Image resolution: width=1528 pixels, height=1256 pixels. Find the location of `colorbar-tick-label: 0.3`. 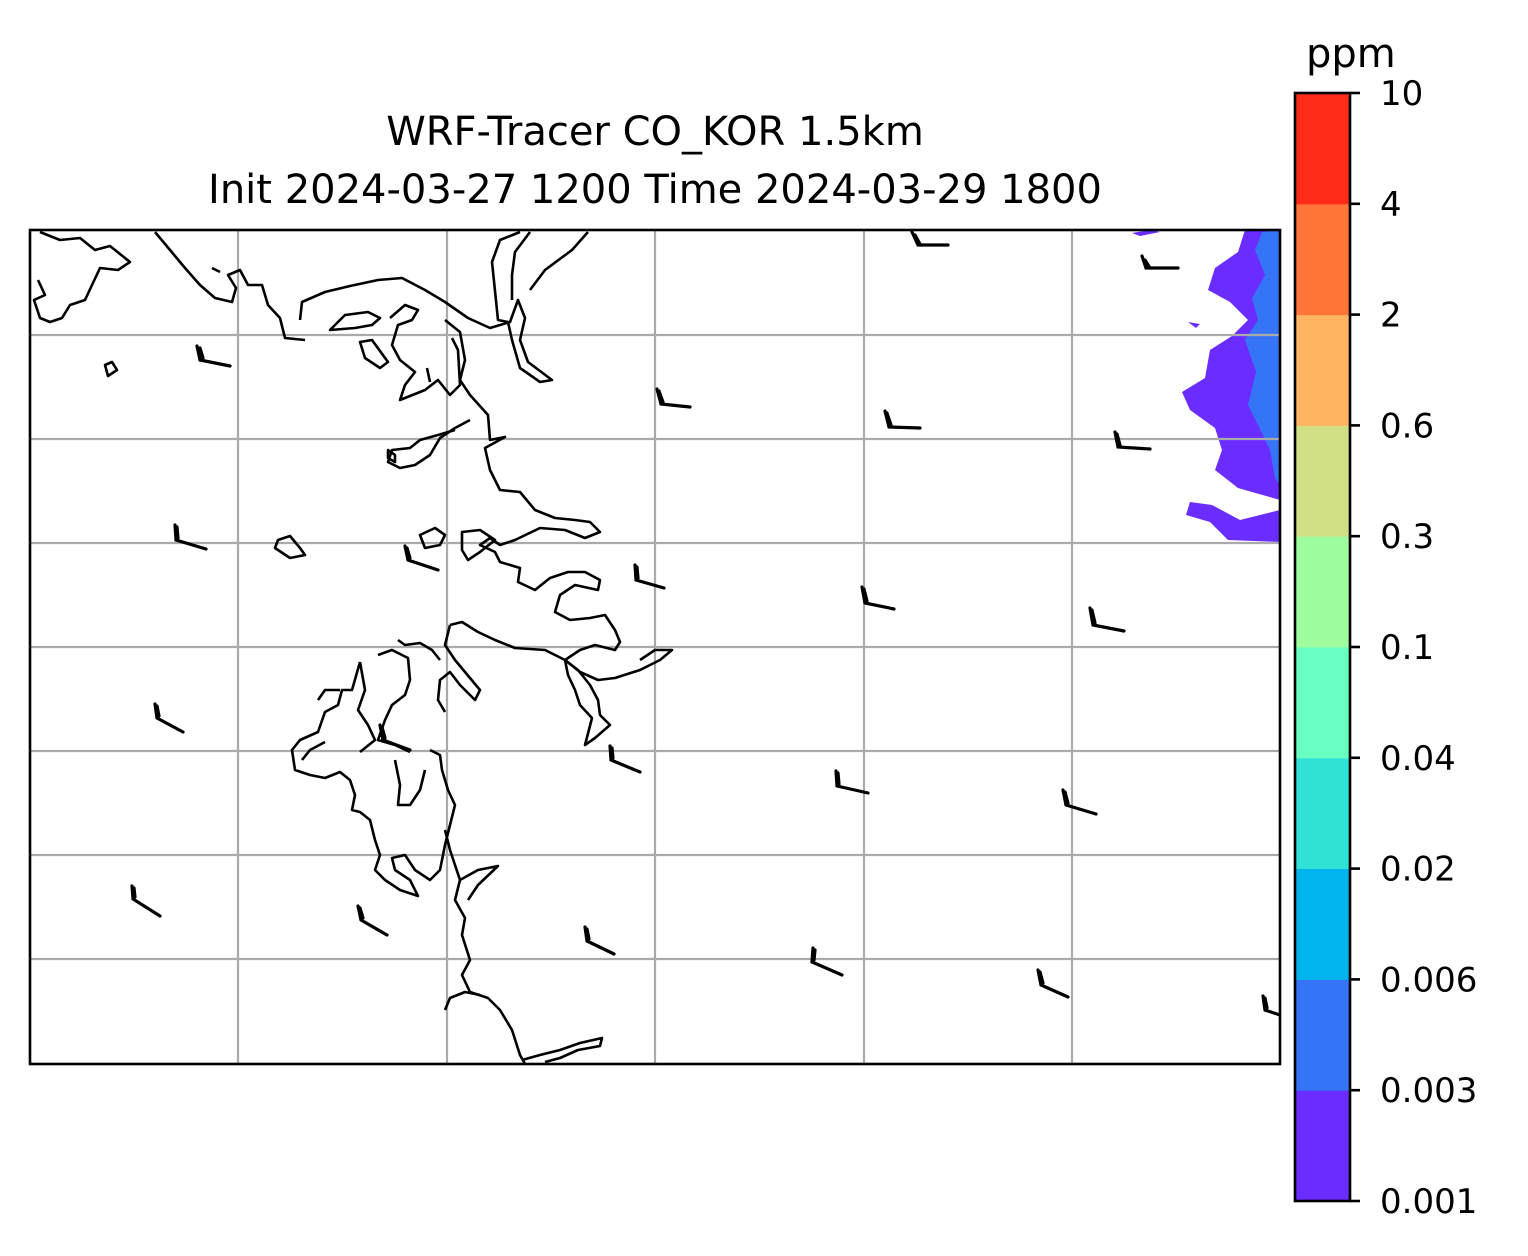

colorbar-tick-label: 0.3 is located at coordinates (1407, 537).